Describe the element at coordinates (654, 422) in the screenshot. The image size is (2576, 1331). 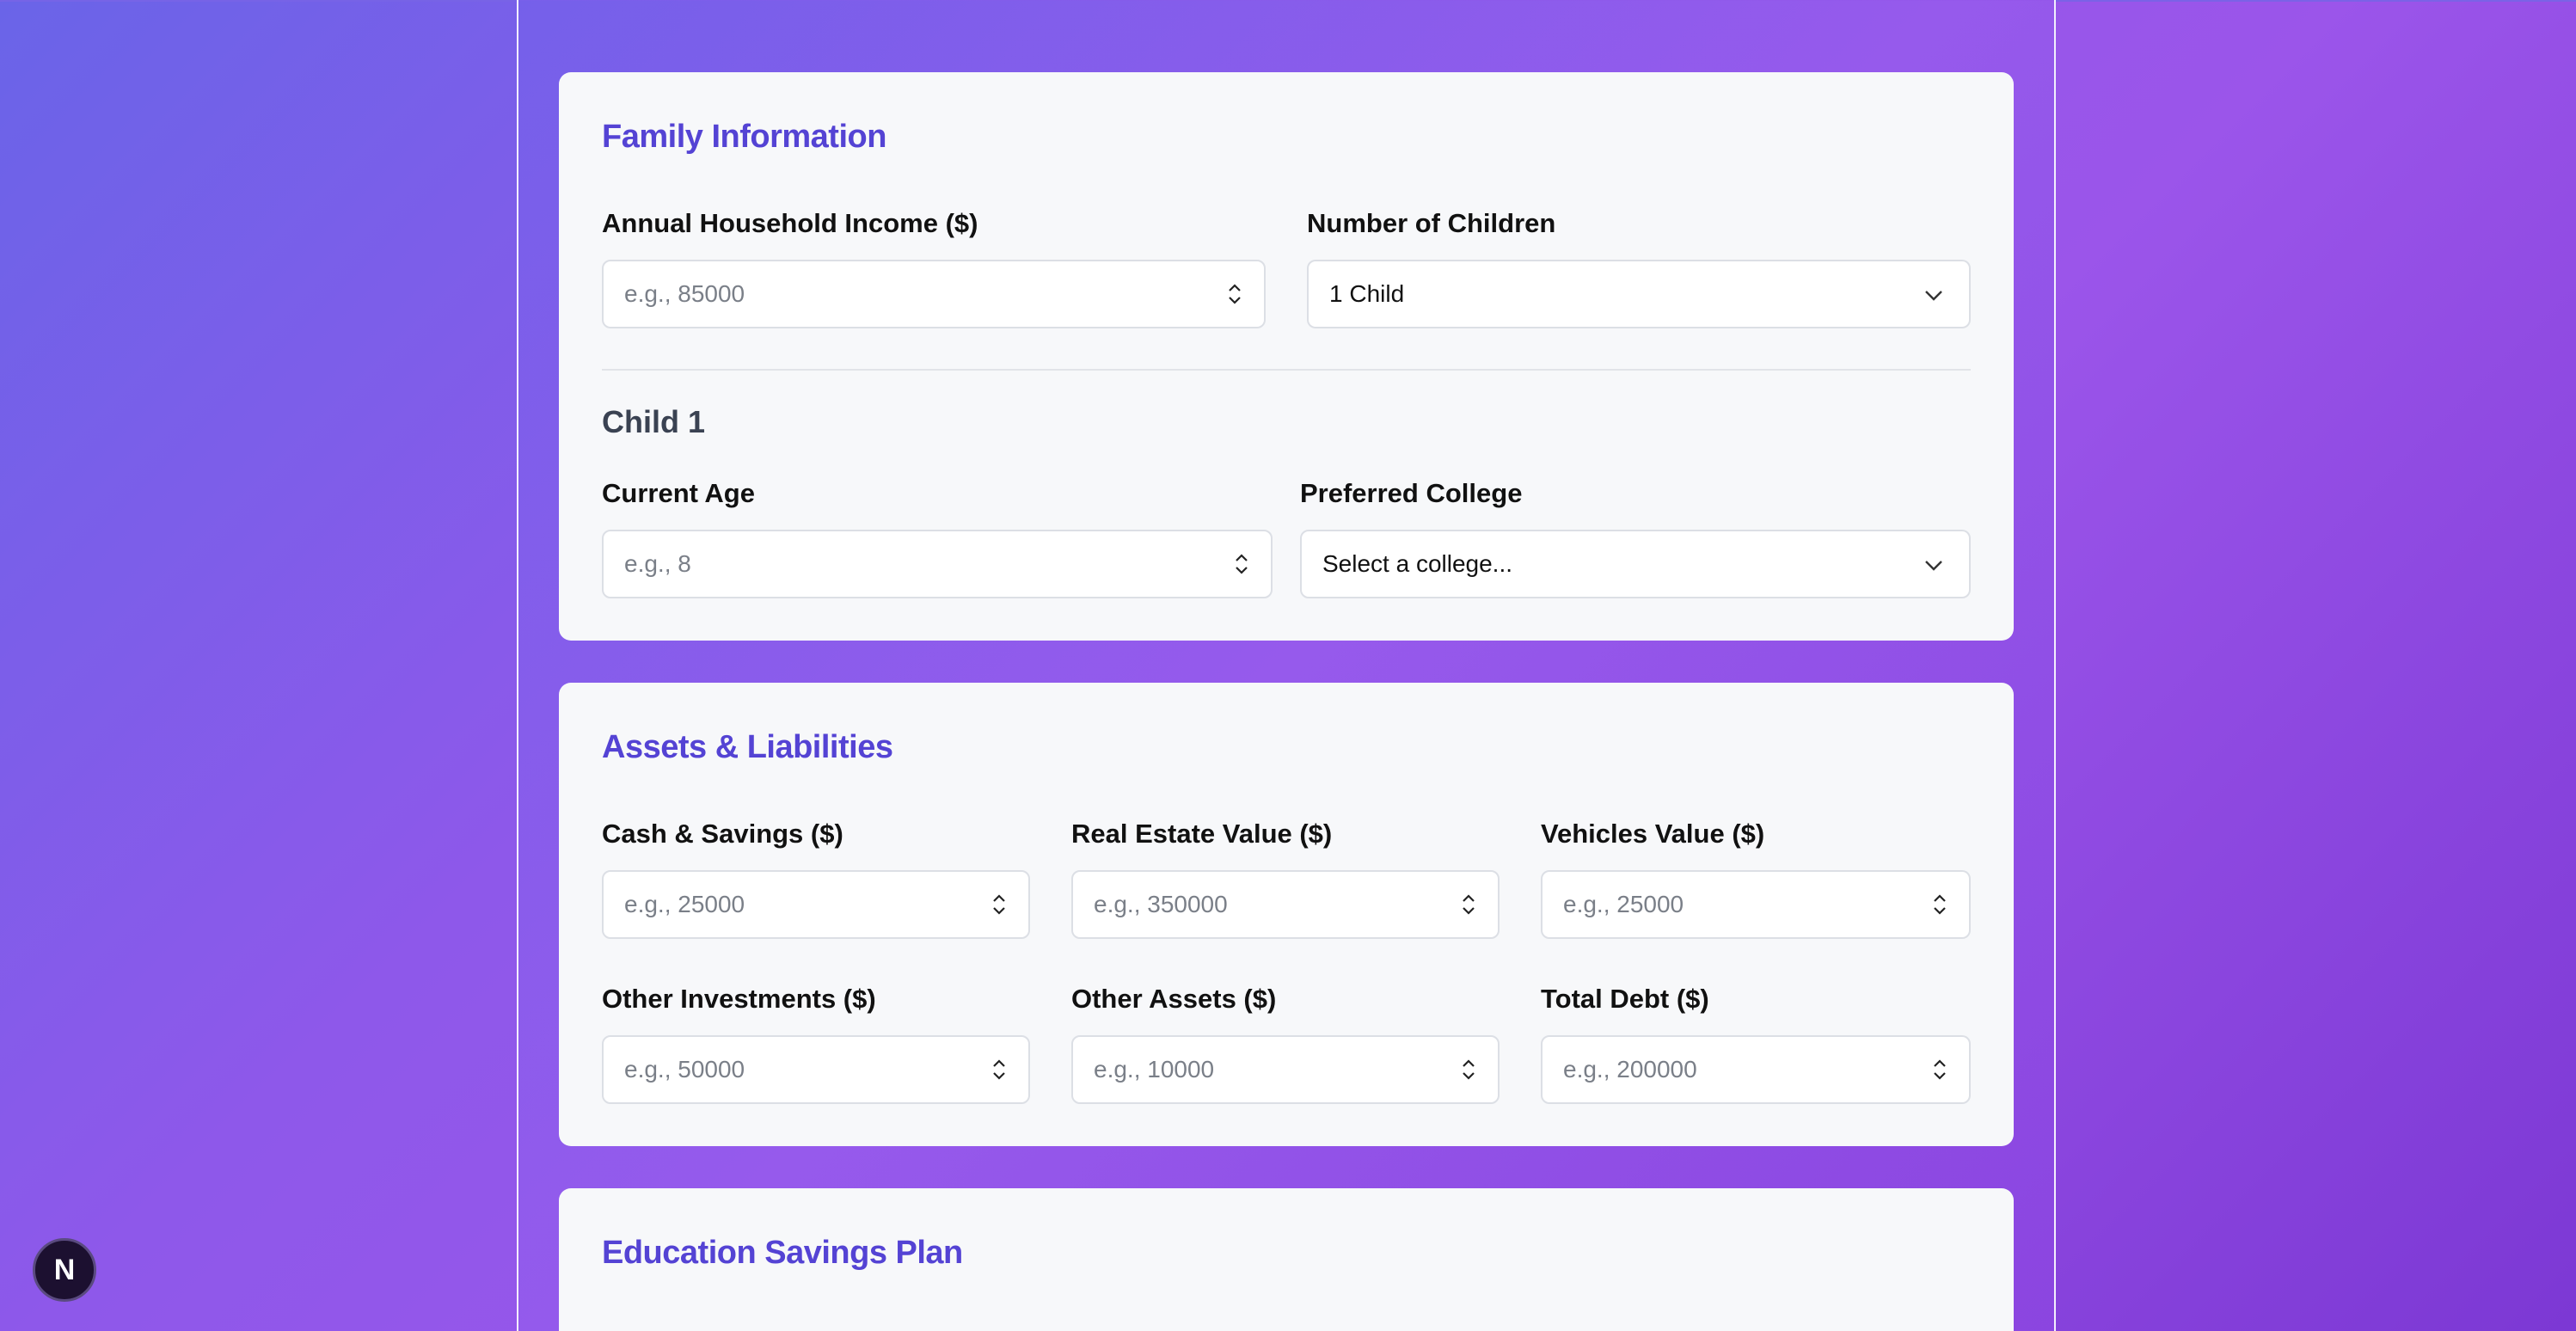
I see `child-1-heading: Child 1` at that location.